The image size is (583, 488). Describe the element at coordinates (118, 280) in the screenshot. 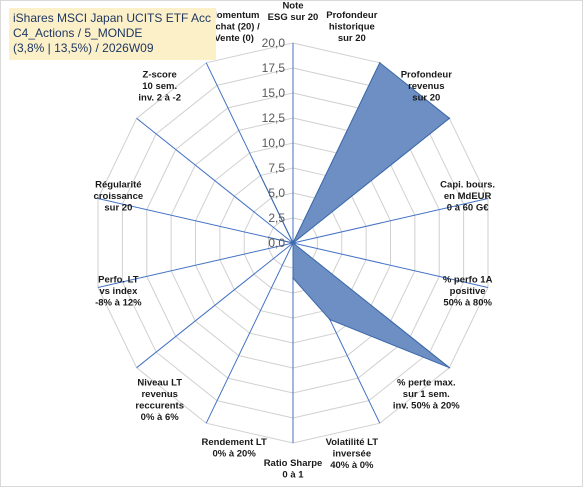

I see `axis-label-line: Perfo. LT` at that location.